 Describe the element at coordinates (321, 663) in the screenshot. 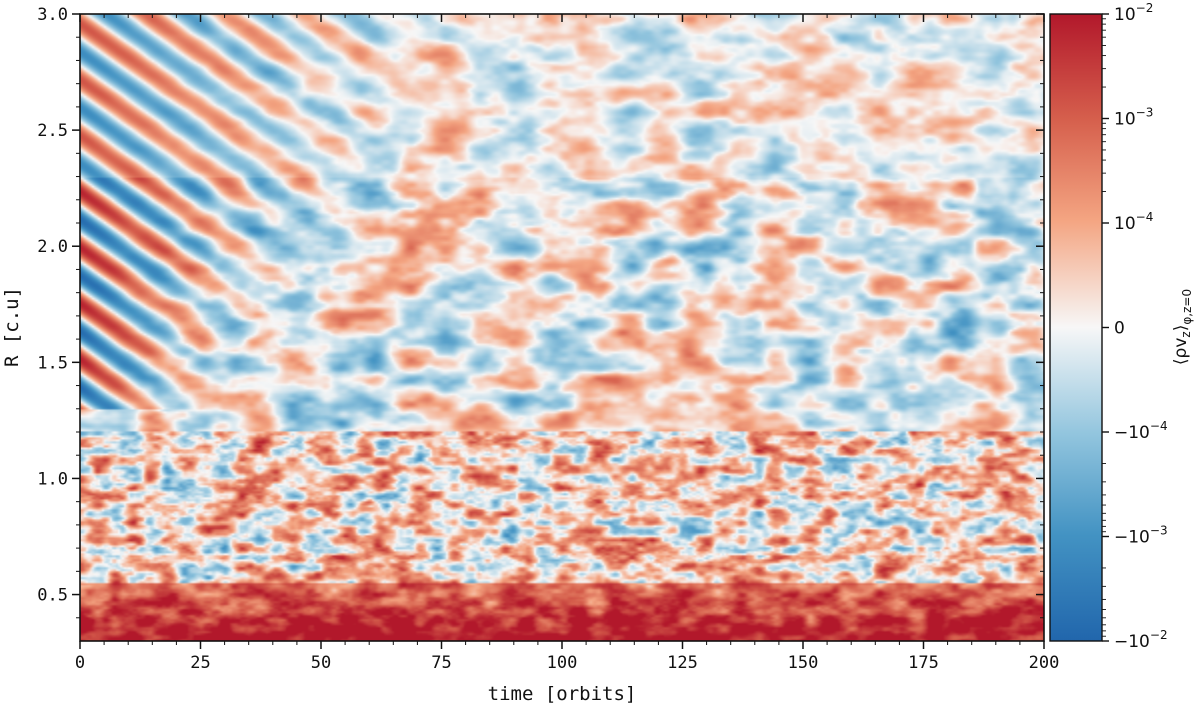

I see `x-tick-label: 50` at that location.